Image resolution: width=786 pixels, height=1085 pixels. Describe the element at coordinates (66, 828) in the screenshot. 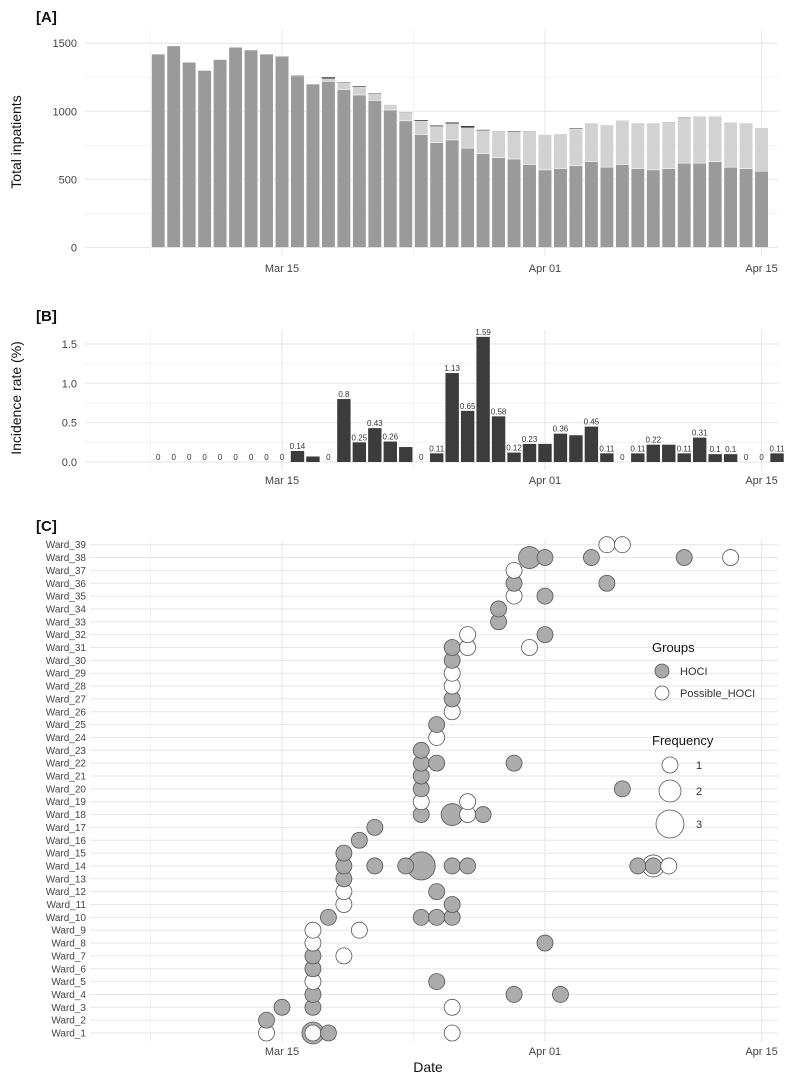

I see `panel-c-ward-label: Ward_17` at that location.